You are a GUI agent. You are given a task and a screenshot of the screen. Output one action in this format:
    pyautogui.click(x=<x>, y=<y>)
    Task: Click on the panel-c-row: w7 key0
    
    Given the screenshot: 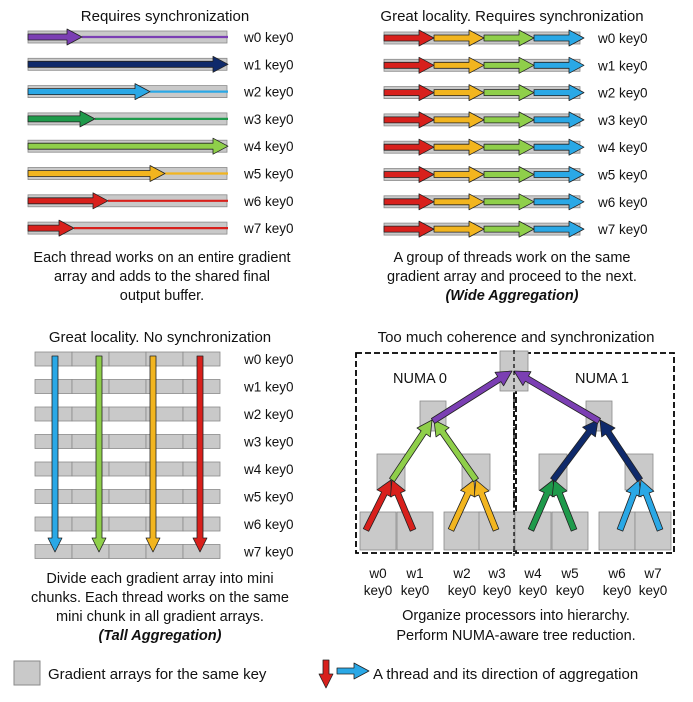 What is the action you would take?
    pyautogui.click(x=164, y=552)
    